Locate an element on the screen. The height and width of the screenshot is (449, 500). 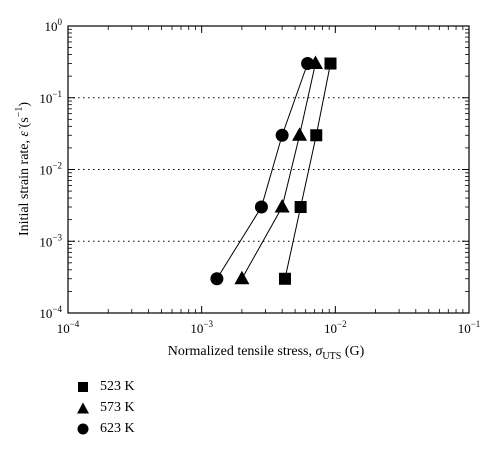
legend-label-623k: 623 K is located at coordinates (117, 428).